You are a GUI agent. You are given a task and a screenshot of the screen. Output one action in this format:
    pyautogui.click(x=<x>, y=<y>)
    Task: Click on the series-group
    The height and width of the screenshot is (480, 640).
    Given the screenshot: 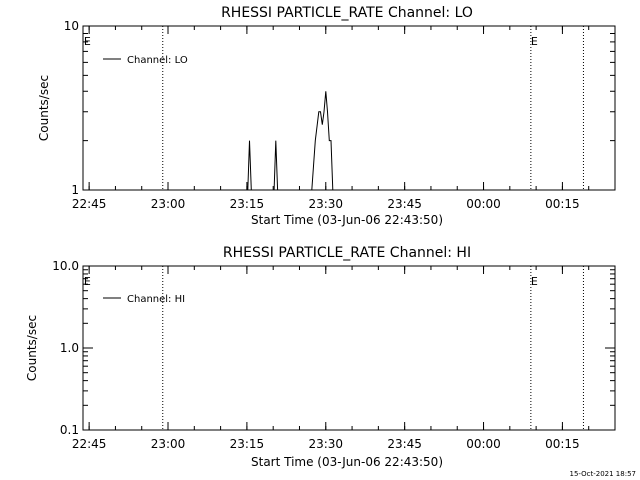 What is the action you would take?
    pyautogui.click(x=291, y=141)
    